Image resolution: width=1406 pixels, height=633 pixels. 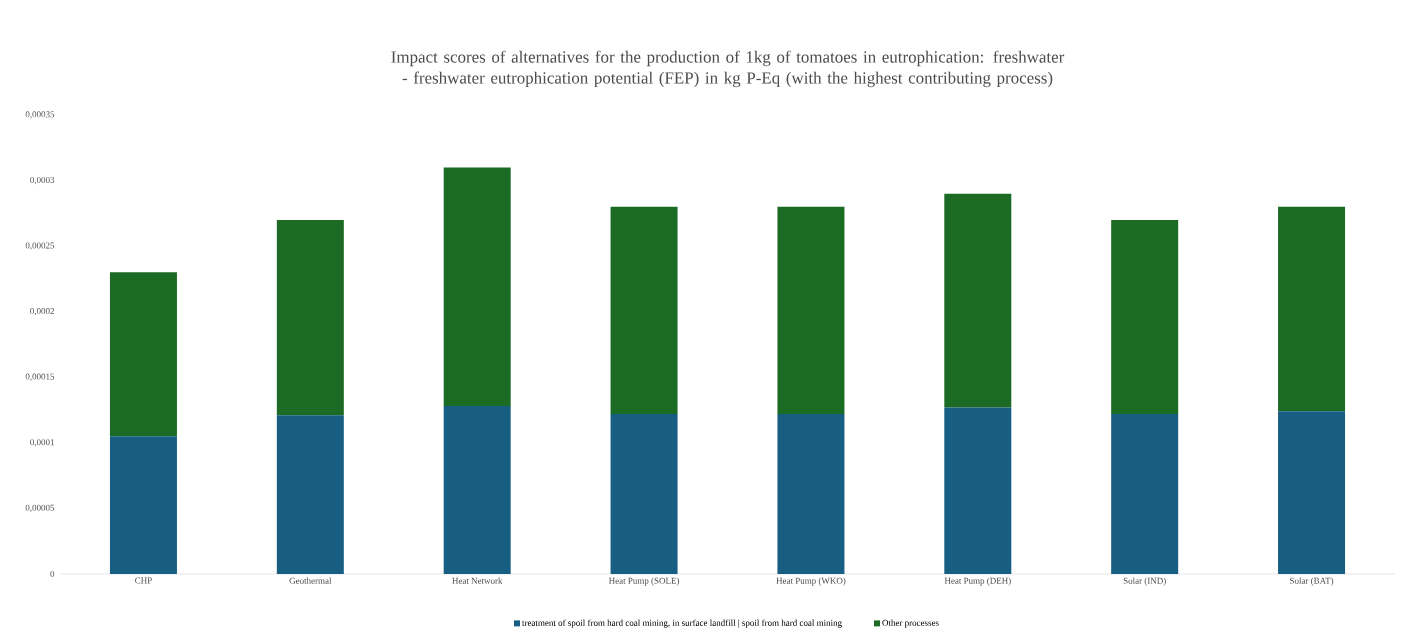 What do you see at coordinates (910, 623) in the screenshot?
I see `legend-label: Other processes` at bounding box center [910, 623].